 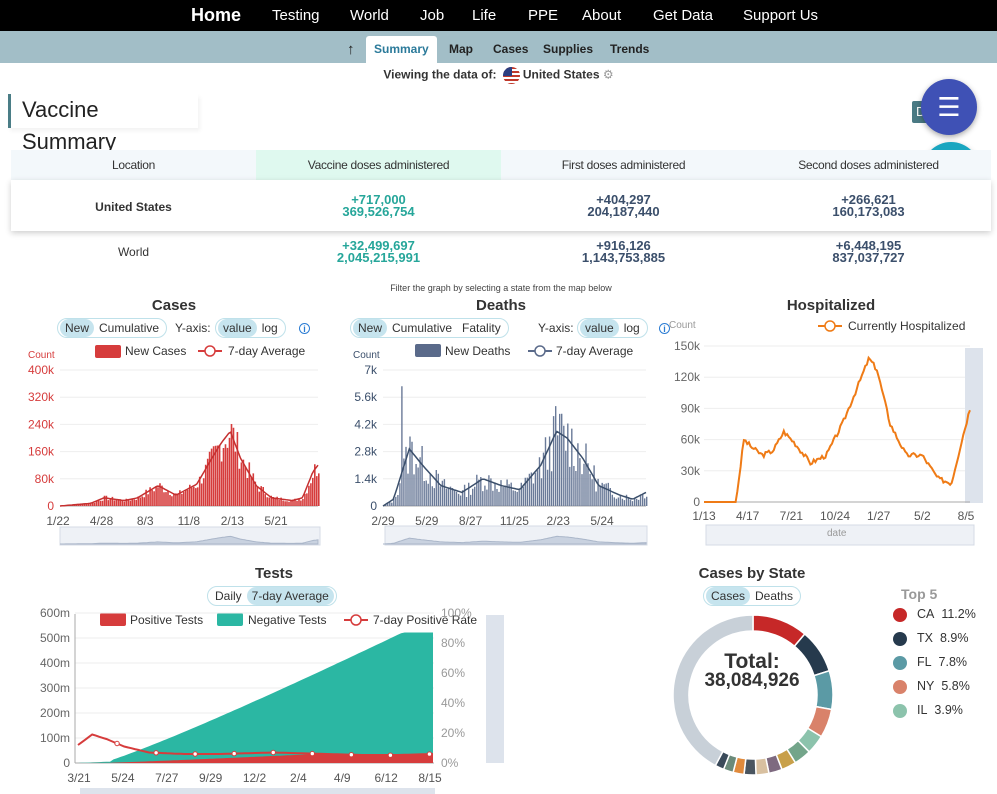 I want to click on top5-item-fl: FL 7.8%, so click(x=930, y=662).